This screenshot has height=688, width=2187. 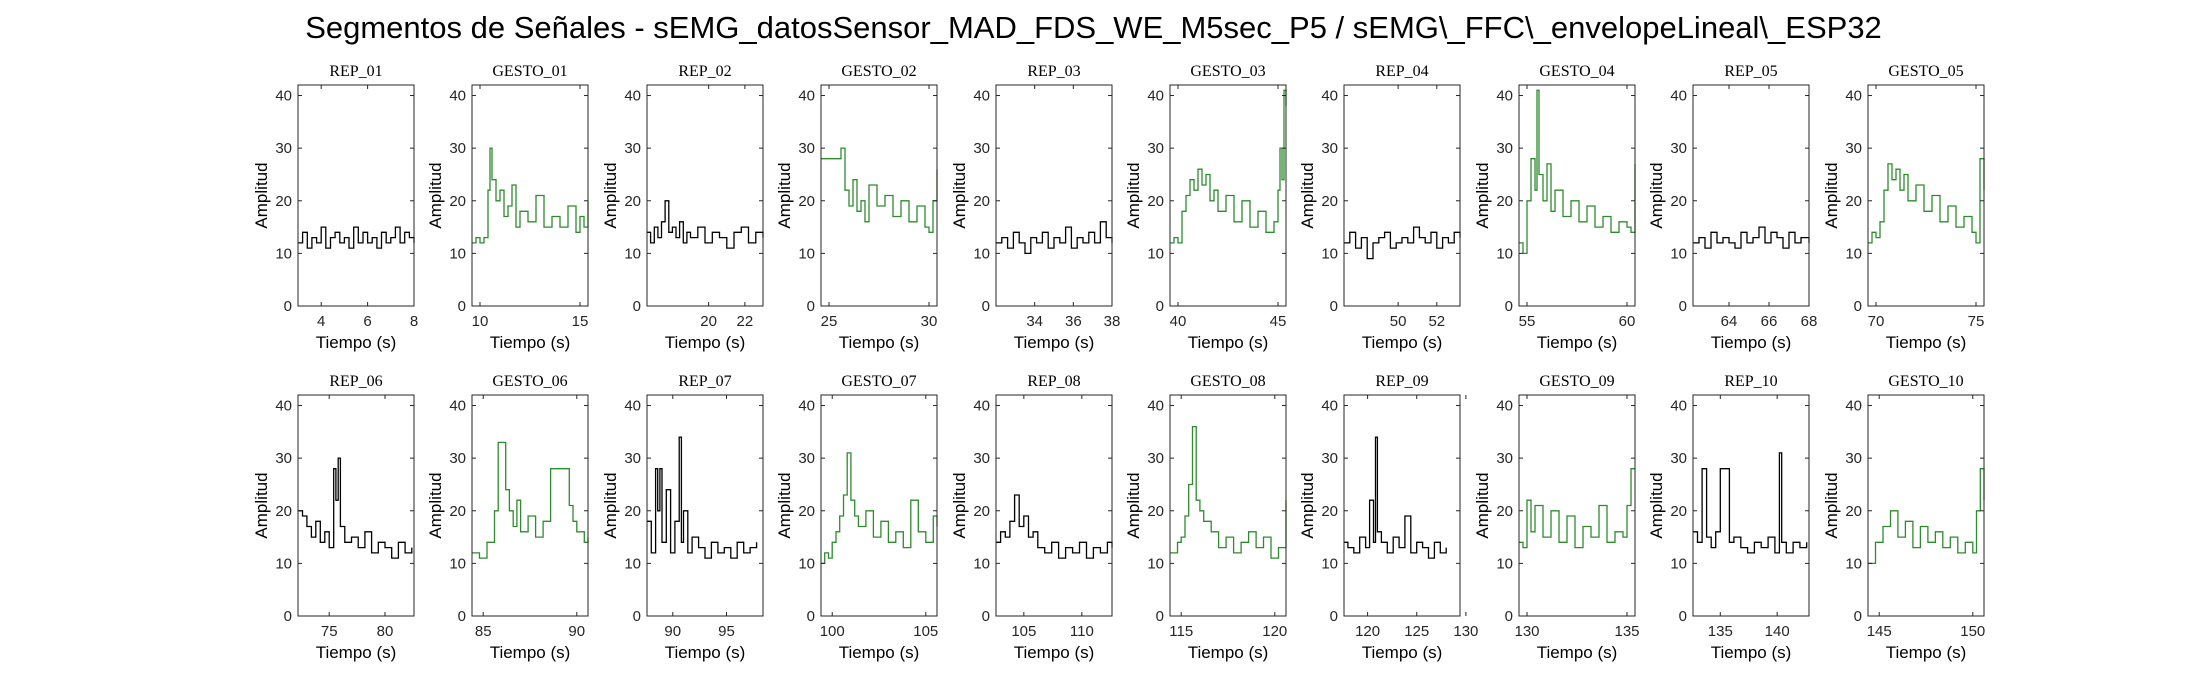 What do you see at coordinates (1278, 321) in the screenshot?
I see `x-tick-label: 45` at bounding box center [1278, 321].